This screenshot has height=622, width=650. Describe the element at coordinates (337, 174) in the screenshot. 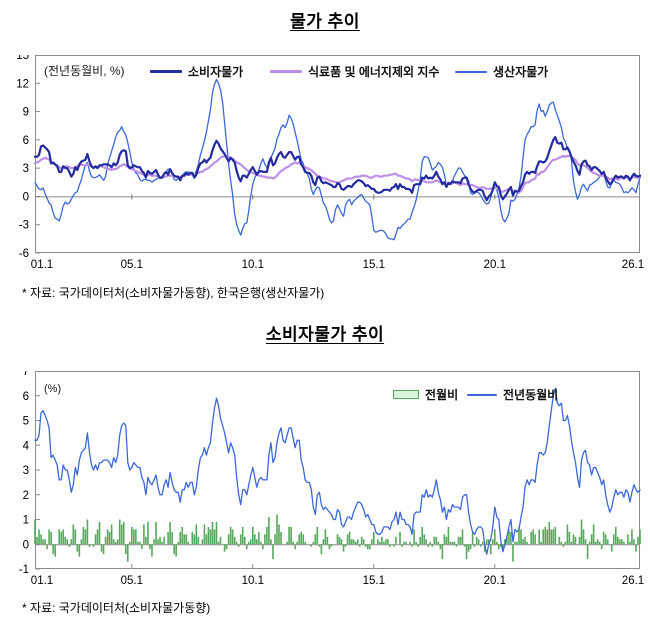

I see `line-series-식료품 및 에너지제외 지수` at that location.